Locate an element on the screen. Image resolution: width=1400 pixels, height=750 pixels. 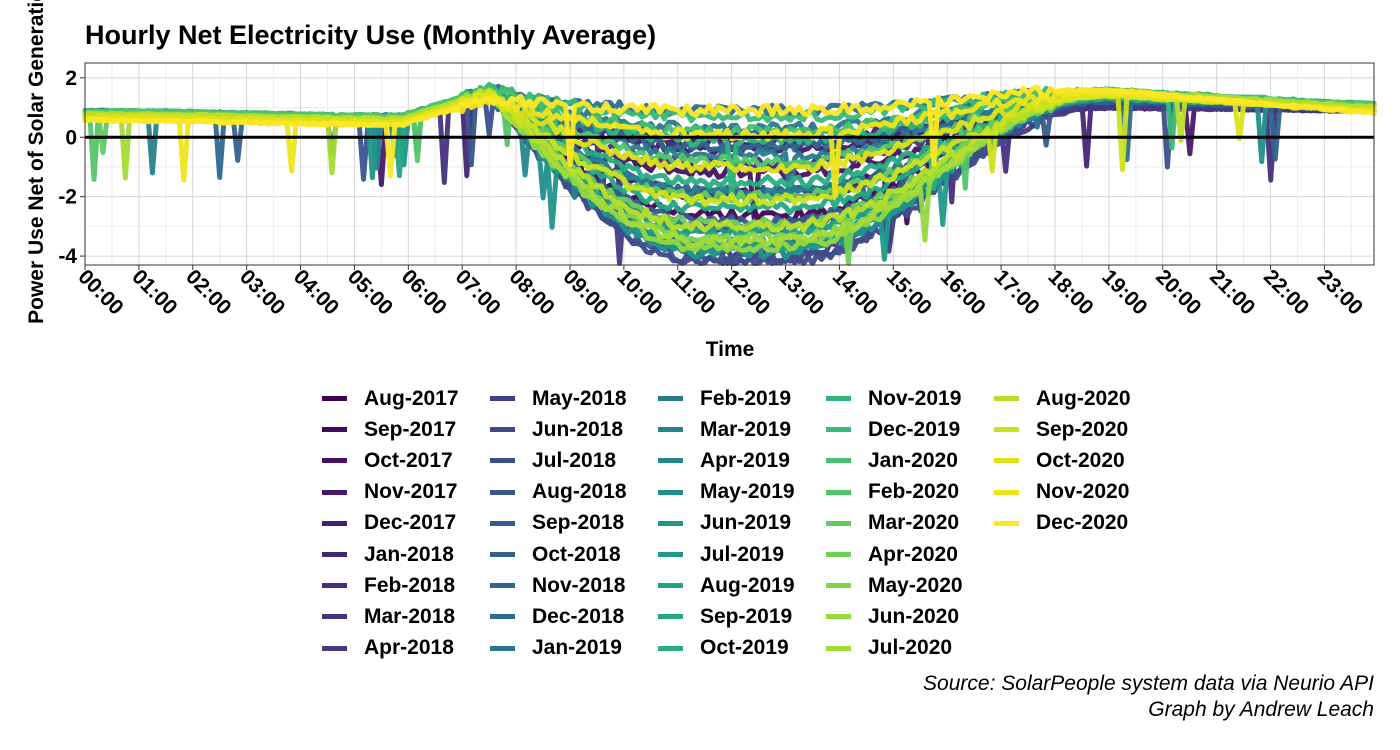
legend-label: Jul-2020 is located at coordinates (910, 648).